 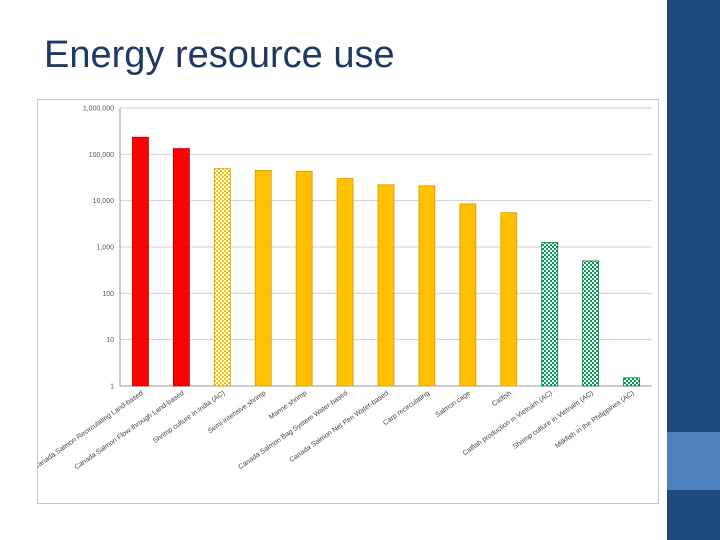 What do you see at coordinates (104, 201) in the screenshot?
I see `y-tick-label: 10,000` at bounding box center [104, 201].